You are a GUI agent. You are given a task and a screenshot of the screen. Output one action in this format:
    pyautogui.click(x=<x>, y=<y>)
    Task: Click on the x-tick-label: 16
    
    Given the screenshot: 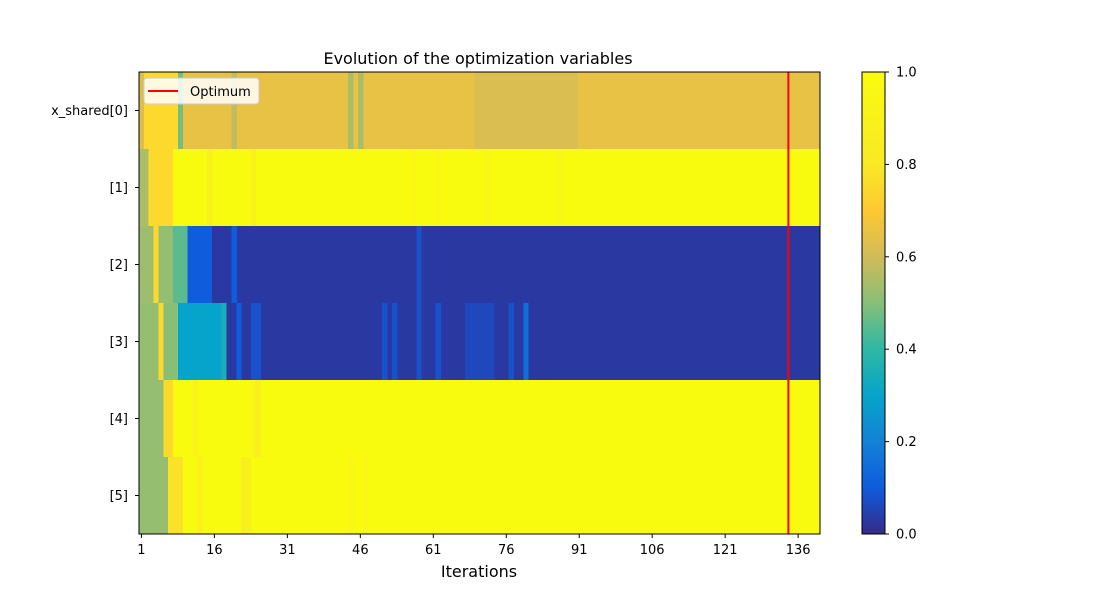 What is the action you would take?
    pyautogui.click(x=214, y=550)
    